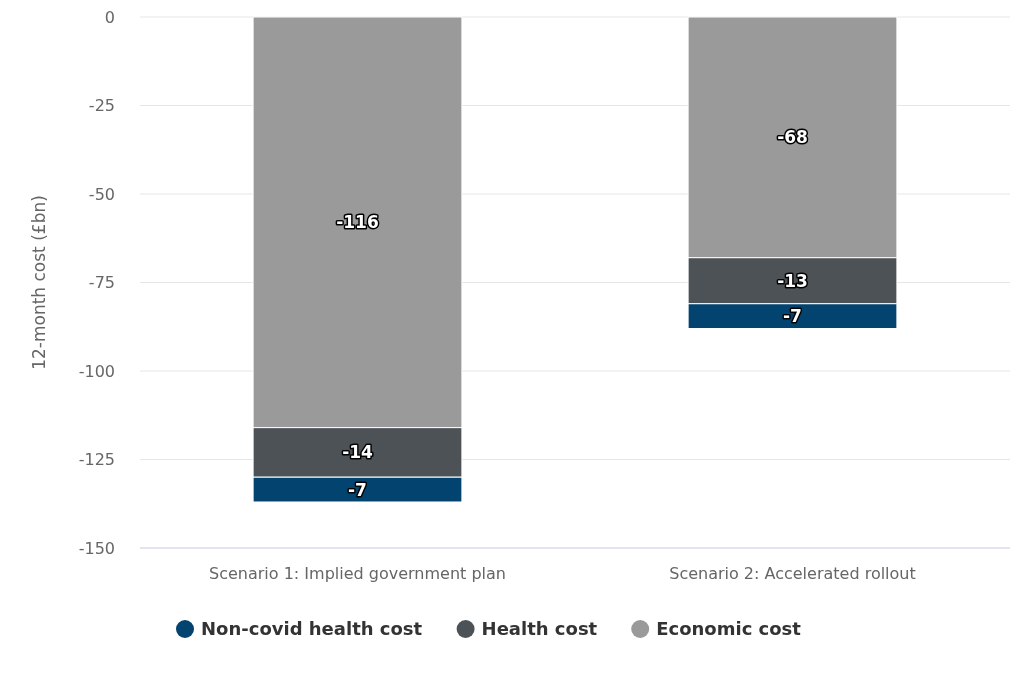  What do you see at coordinates (101, 283) in the screenshot?
I see `y-tick-label: -75` at bounding box center [101, 283].